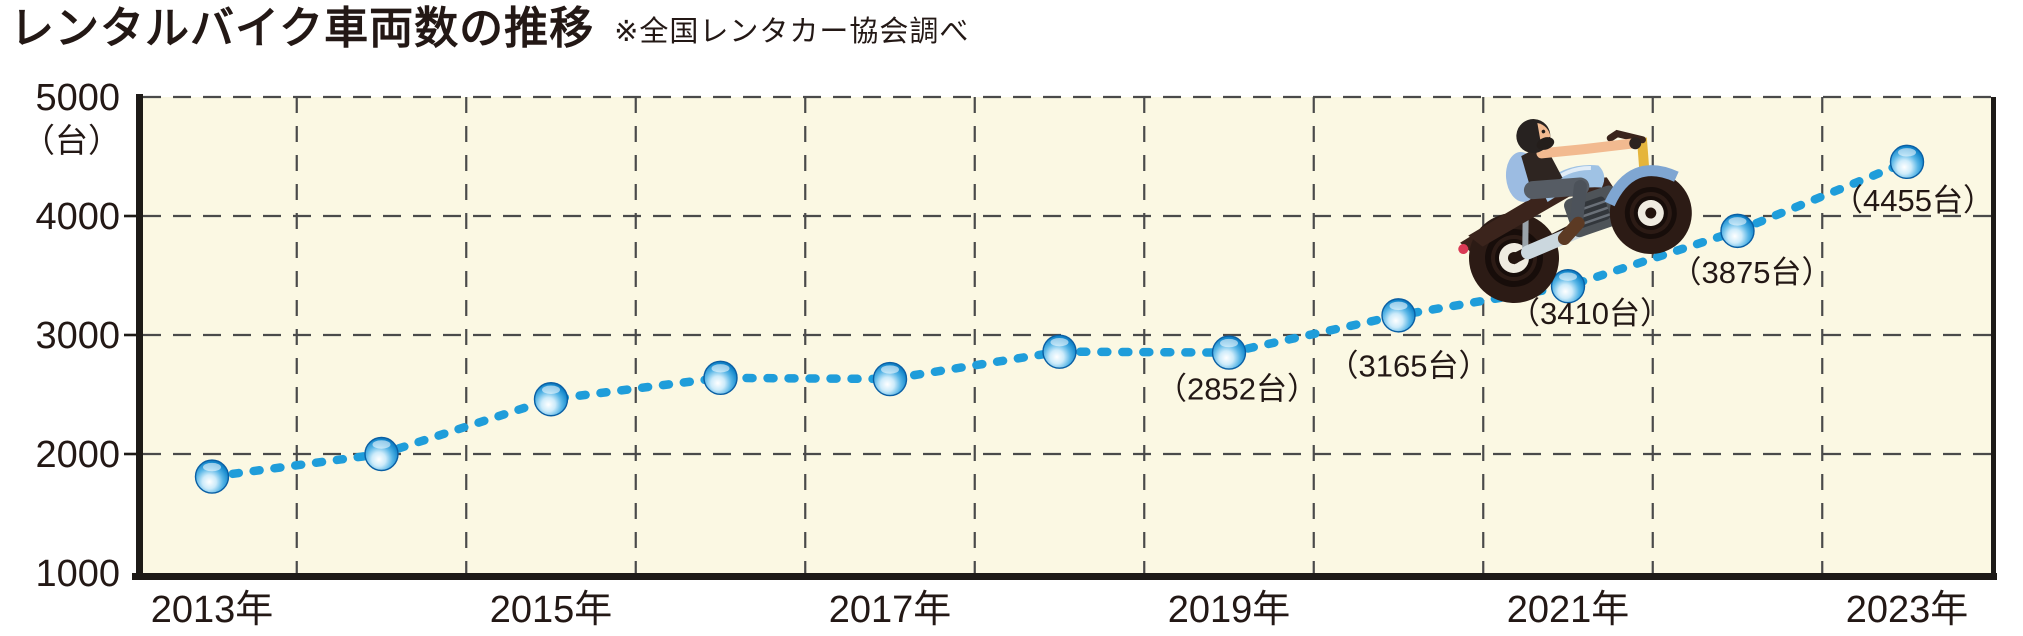  I want to click on data-point-label: （4455台）, so click(1913, 200).